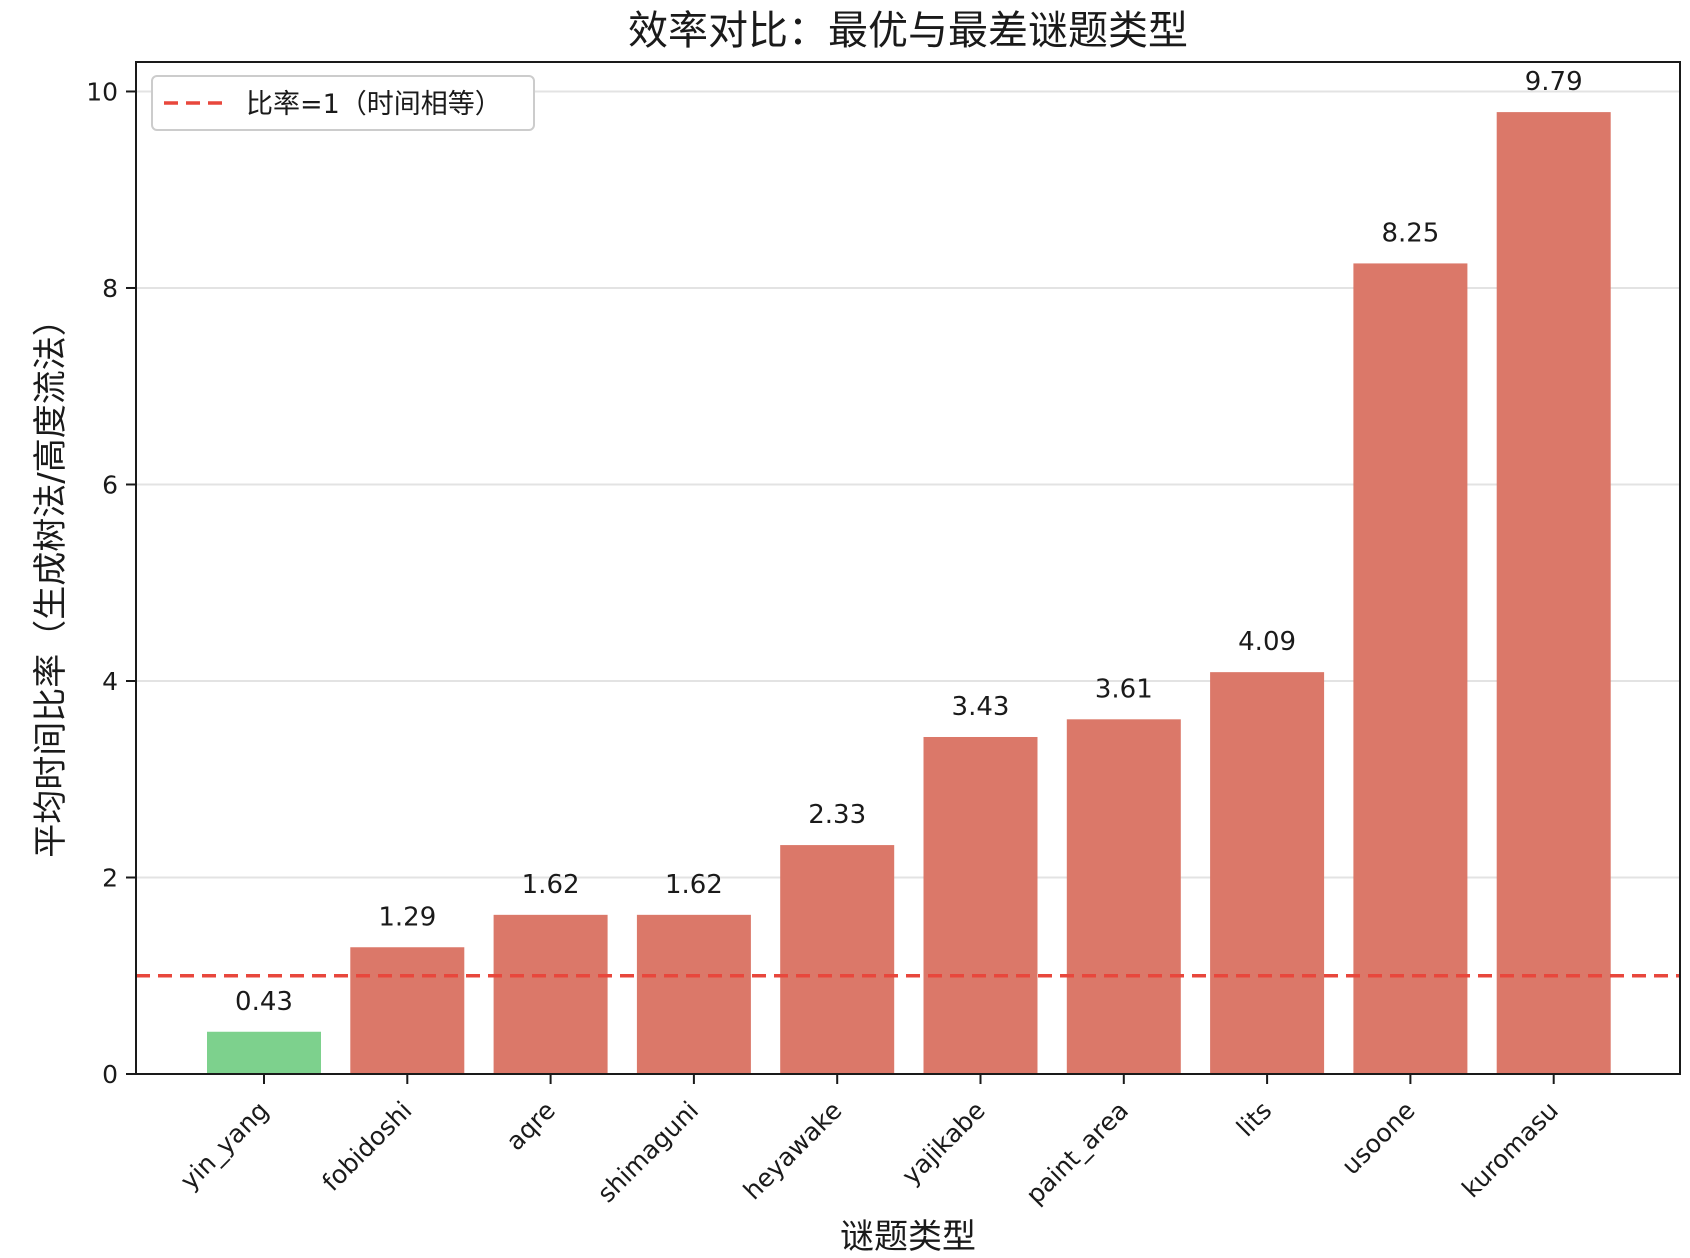 The image size is (1690, 1258). Describe the element at coordinates (908, 1237) in the screenshot. I see `x-axis-label: 谜题类型` at that location.